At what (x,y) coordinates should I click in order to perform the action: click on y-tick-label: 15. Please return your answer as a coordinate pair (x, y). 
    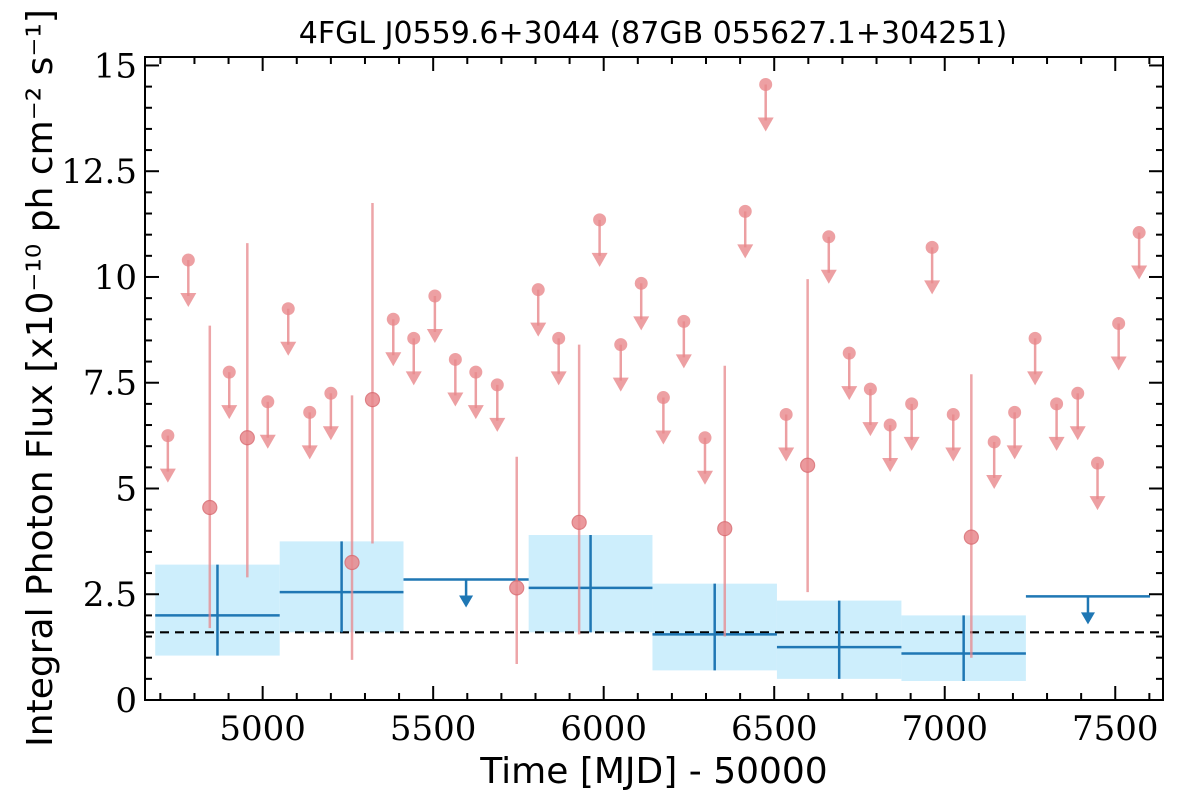
    Looking at the image, I should click on (115, 66).